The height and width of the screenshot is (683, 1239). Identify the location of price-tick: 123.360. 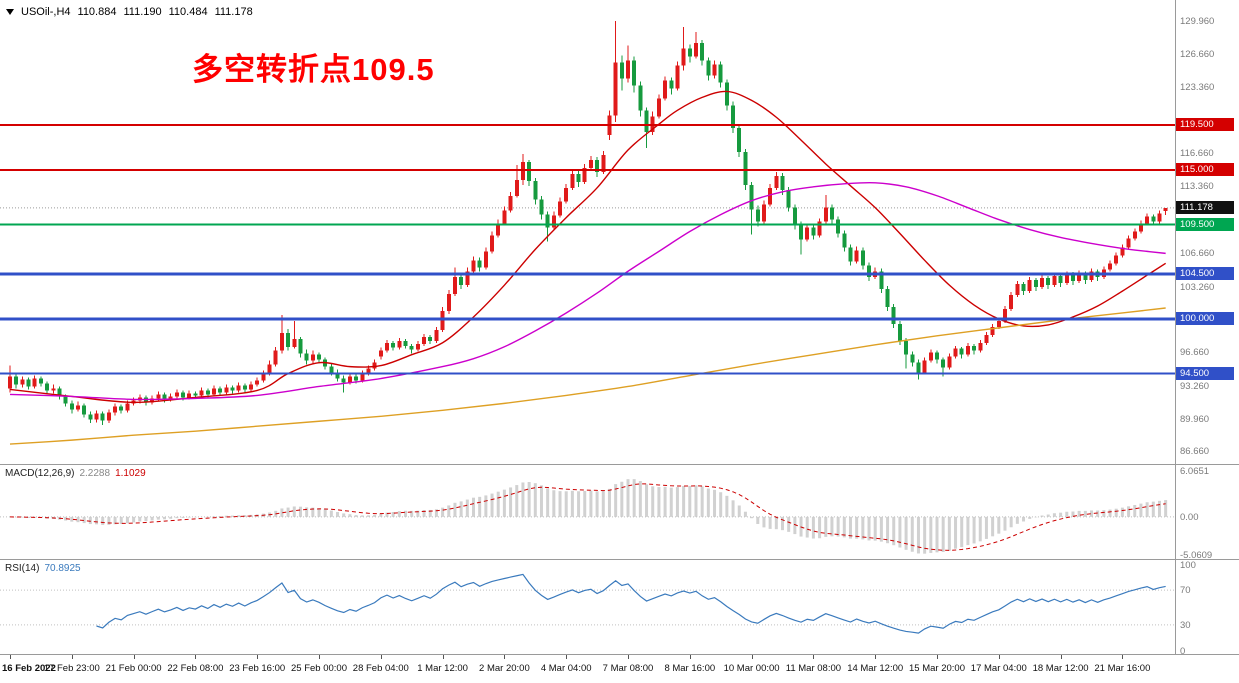
(1197, 87).